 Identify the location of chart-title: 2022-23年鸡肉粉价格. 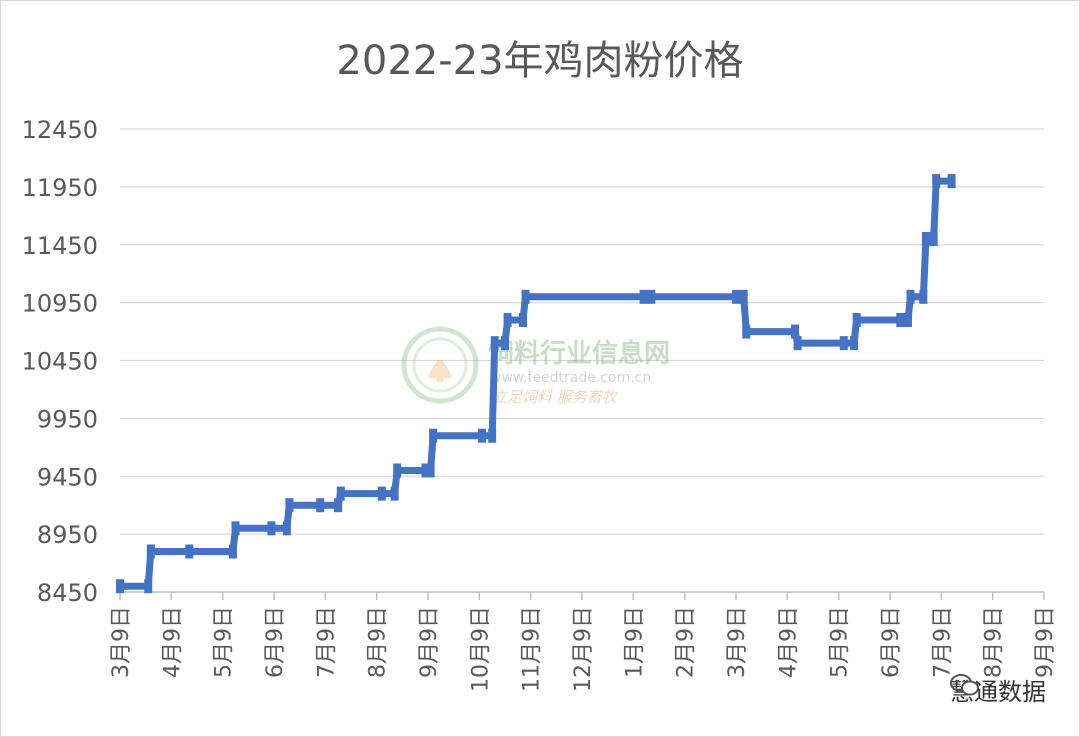
(540, 61).